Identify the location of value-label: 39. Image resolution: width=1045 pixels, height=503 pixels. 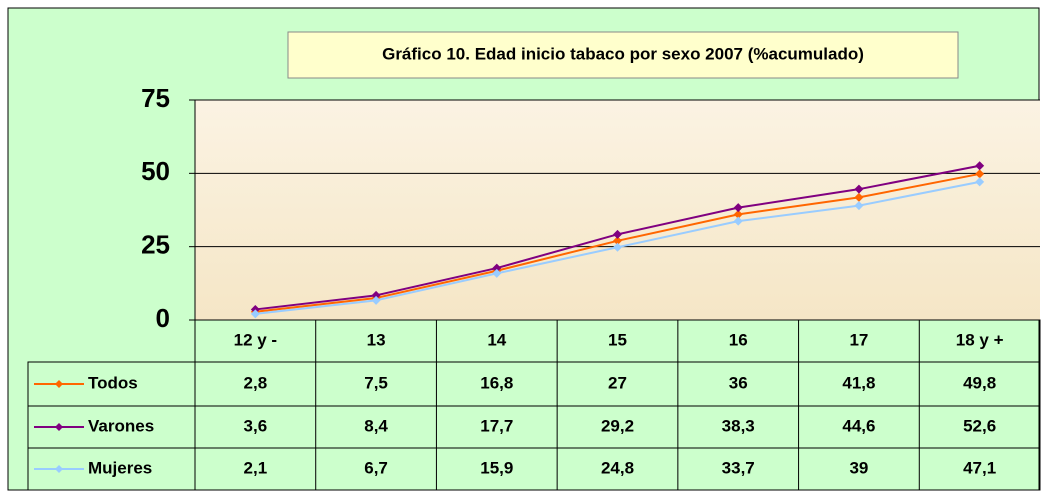
(858, 467).